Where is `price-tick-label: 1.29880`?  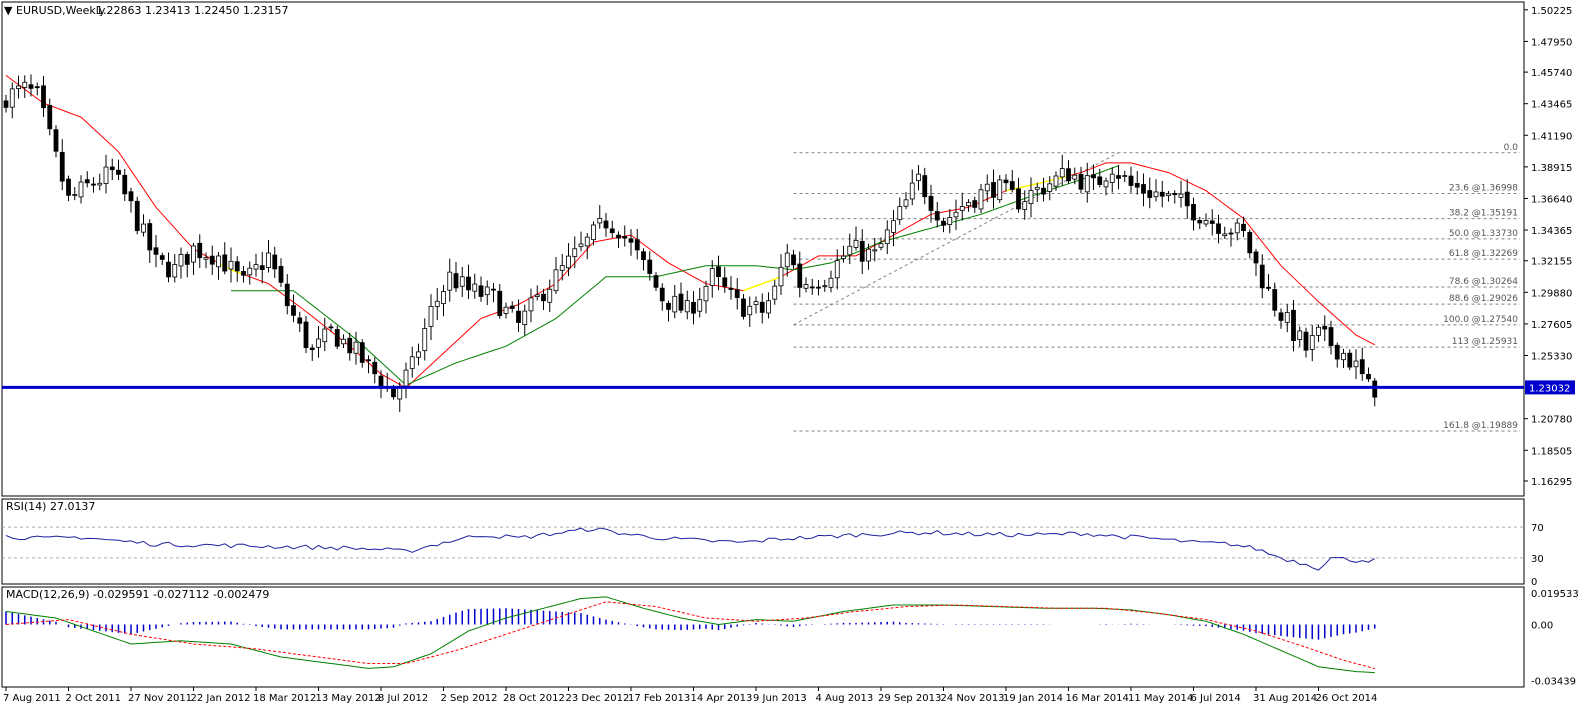 price-tick-label: 1.29880 is located at coordinates (1551, 293).